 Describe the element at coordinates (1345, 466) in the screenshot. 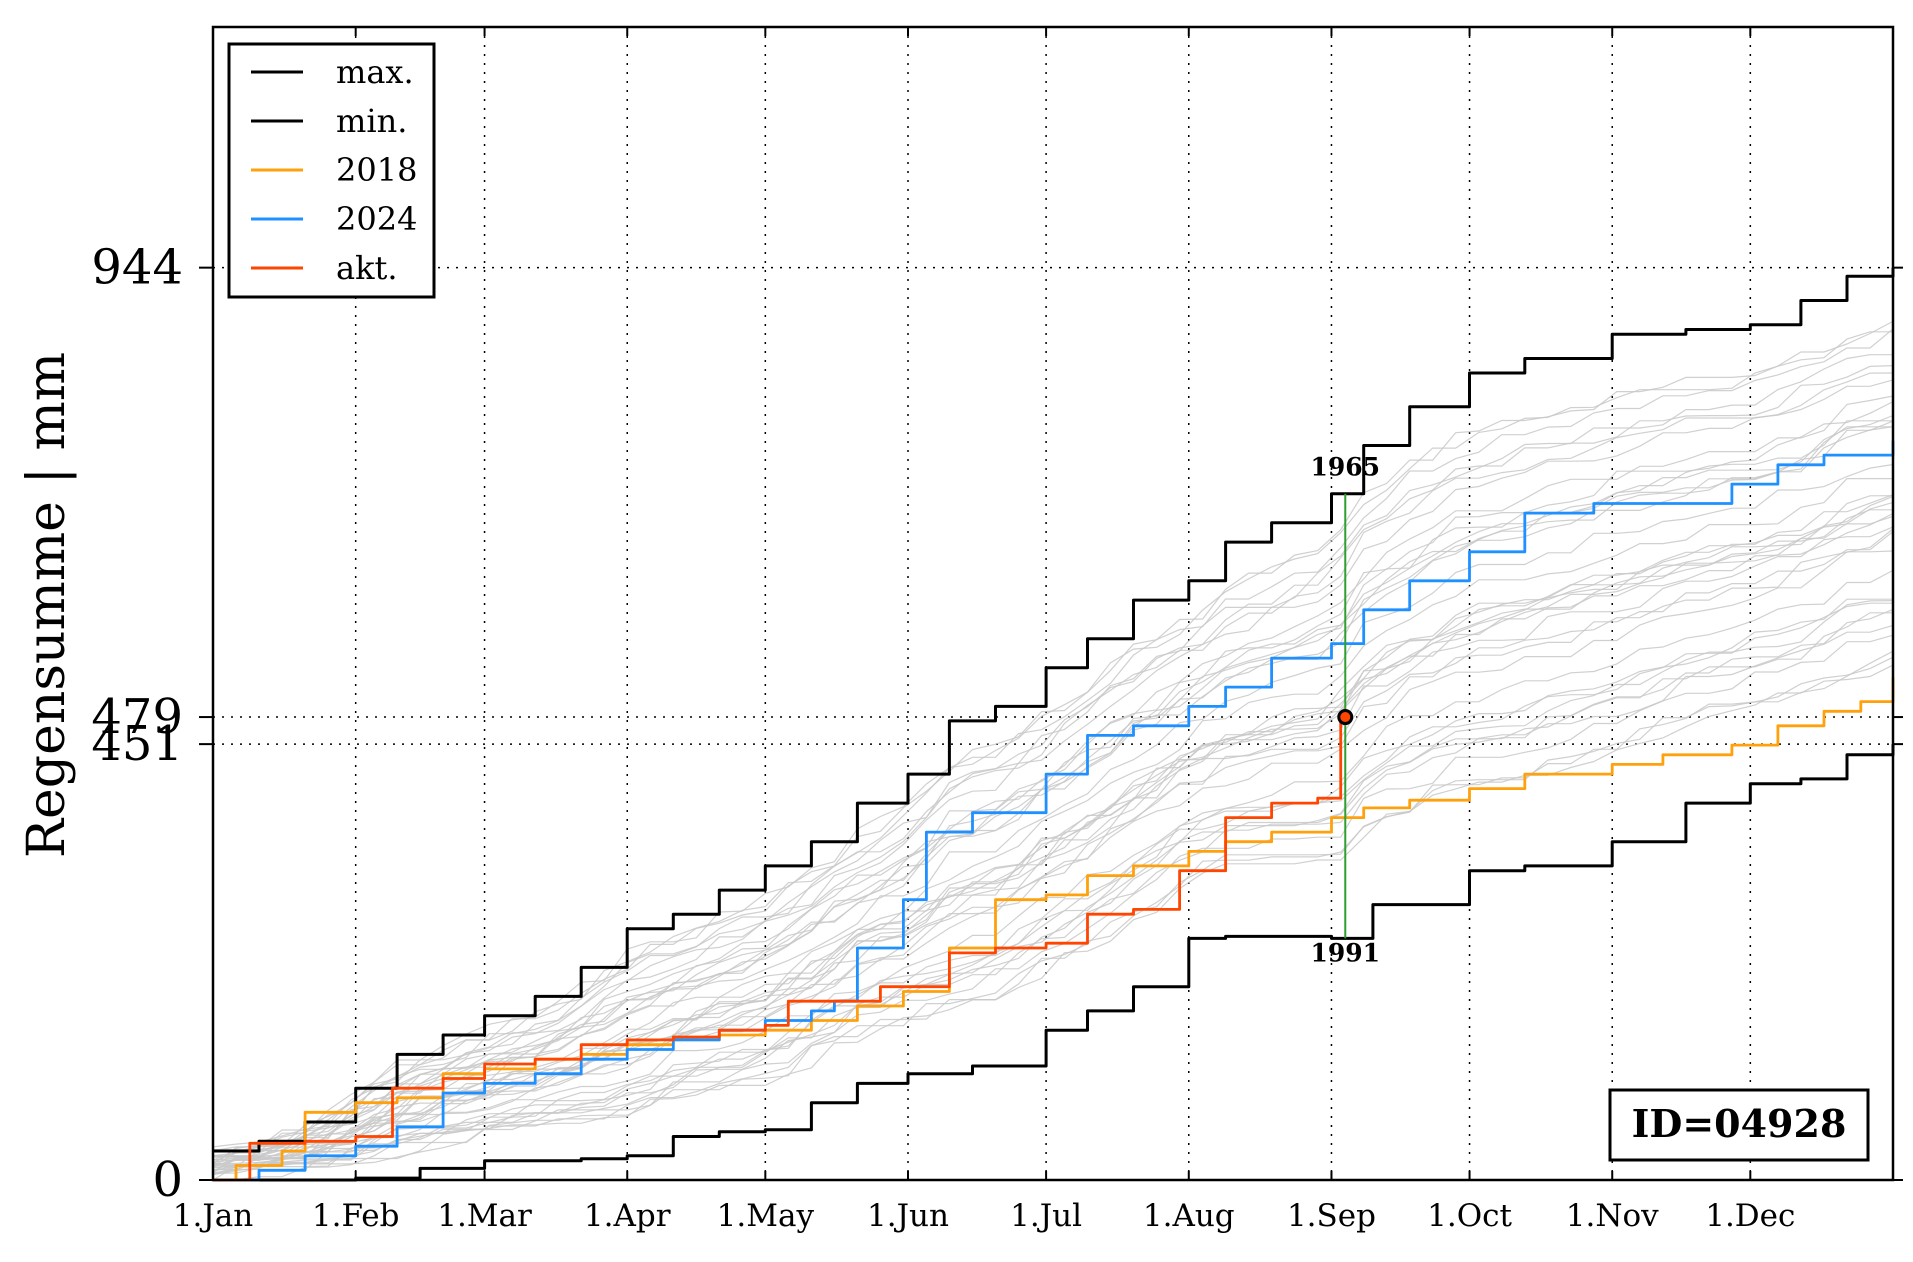

I see `year-annotation: 1965` at that location.